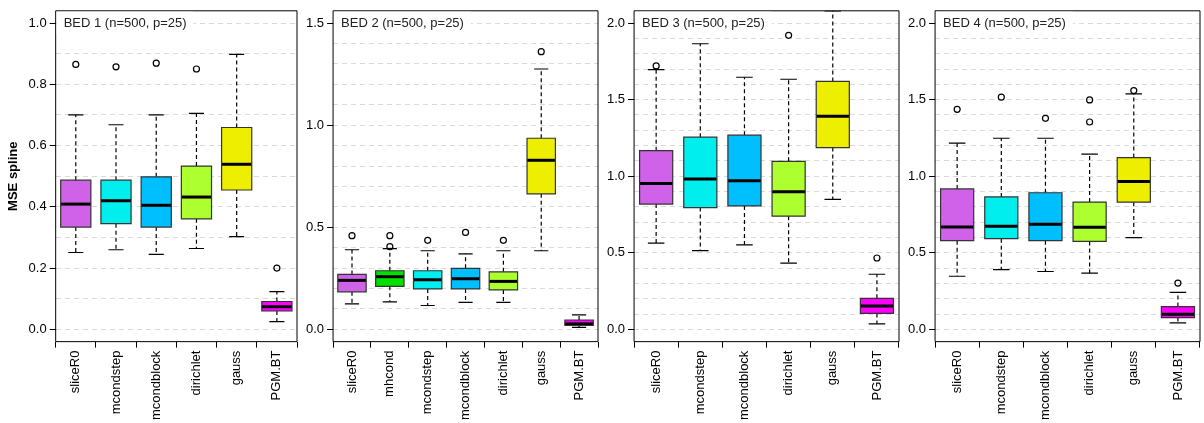 Image resolution: width=1204 pixels, height=423 pixels. I want to click on y-axis-title: MSE spline, so click(13, 176).